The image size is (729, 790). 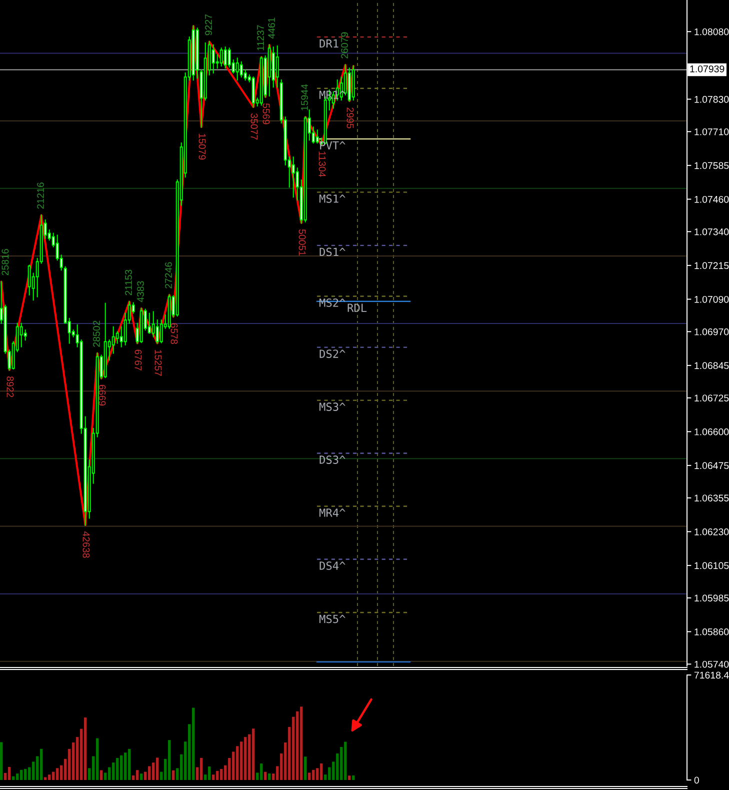 What do you see at coordinates (711, 498) in the screenshot?
I see `y-tick-label: 1.06355` at bounding box center [711, 498].